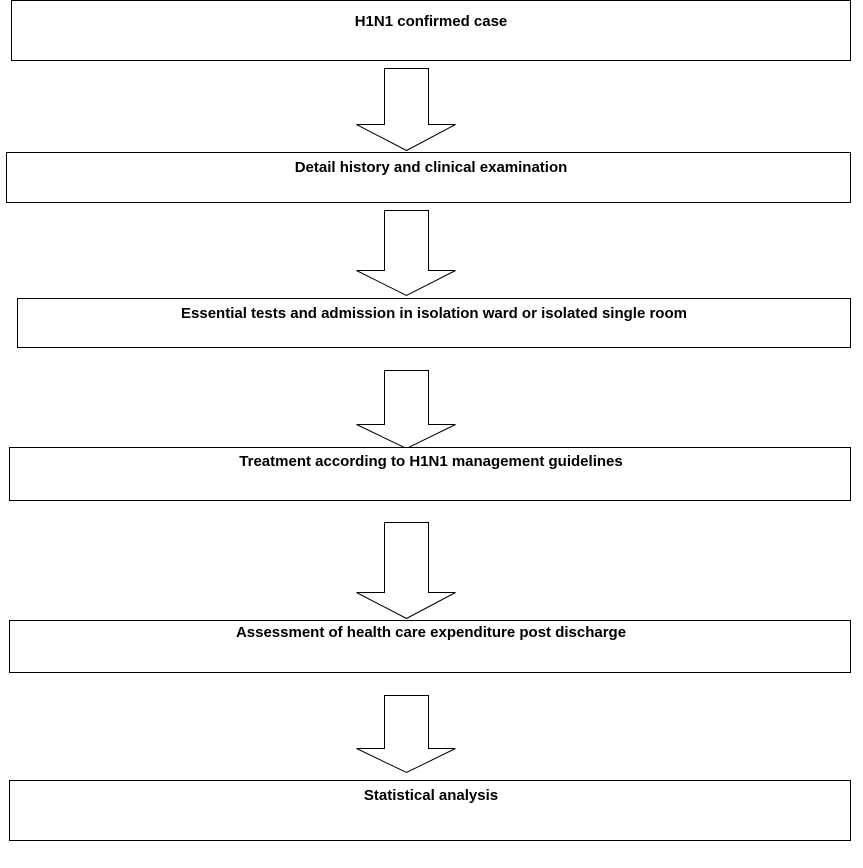 The height and width of the screenshot is (868, 863). What do you see at coordinates (431, 795) in the screenshot?
I see `box-label: Statistical analysis` at bounding box center [431, 795].